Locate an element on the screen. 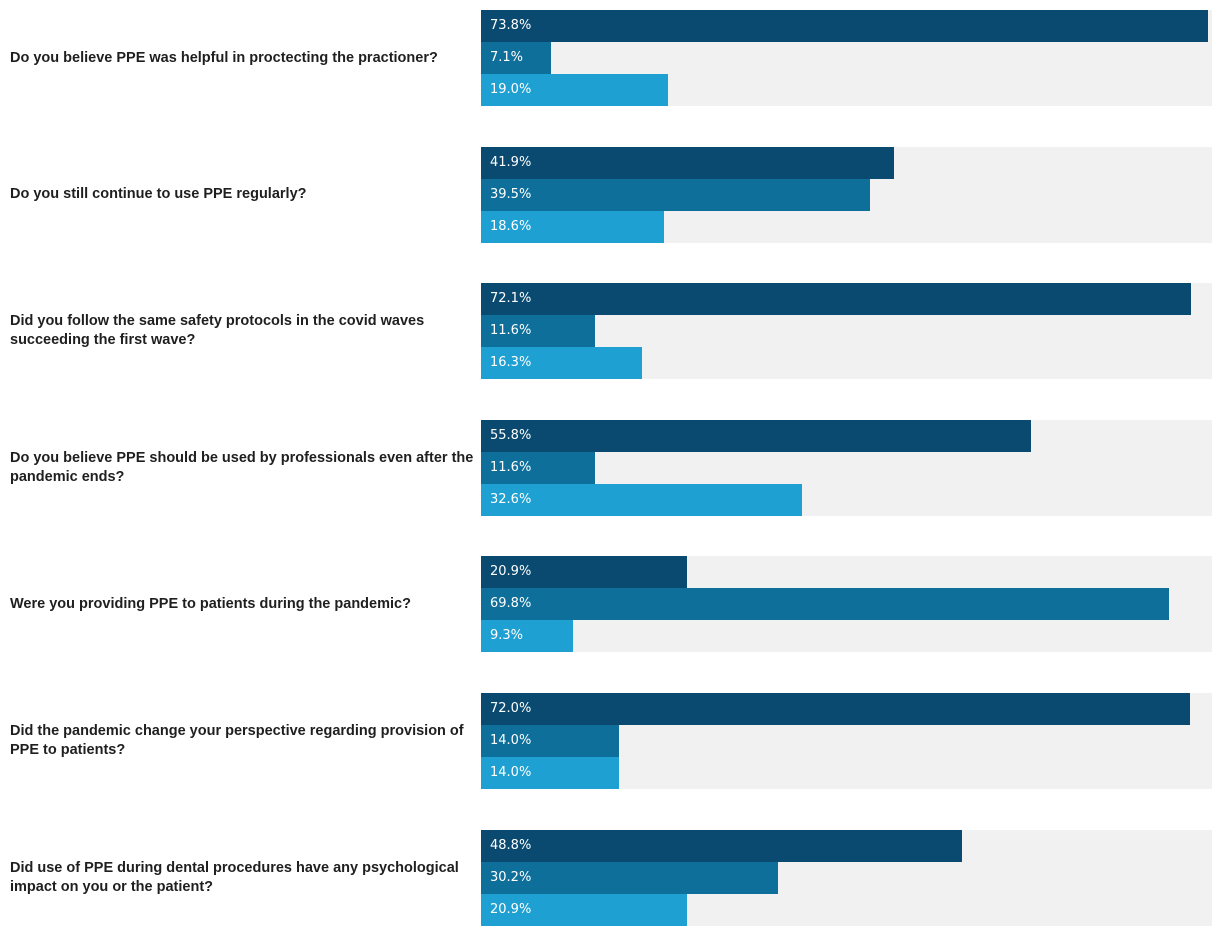  bar-value-label: 41.9% is located at coordinates (511, 162).